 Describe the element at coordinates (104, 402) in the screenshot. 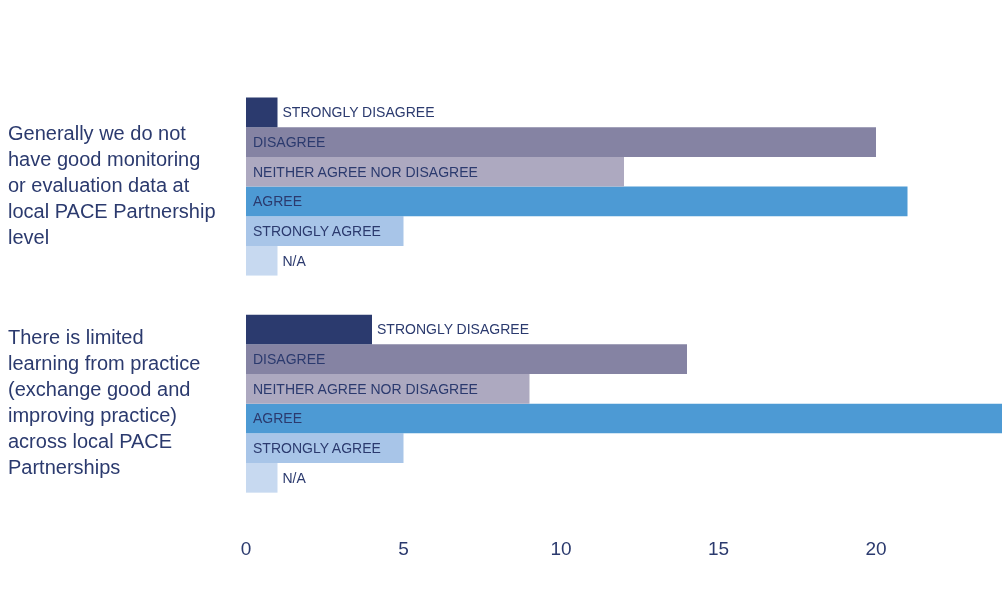

I see `y-tick-label: There is limited learning from practice (exchange good and improving practice) across local PACE Partnerships` at that location.